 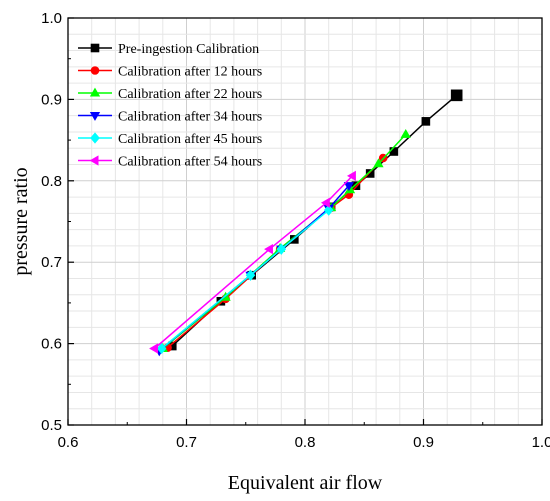 I want to click on legend-item: Calibration after 12 hours, so click(x=170, y=72).